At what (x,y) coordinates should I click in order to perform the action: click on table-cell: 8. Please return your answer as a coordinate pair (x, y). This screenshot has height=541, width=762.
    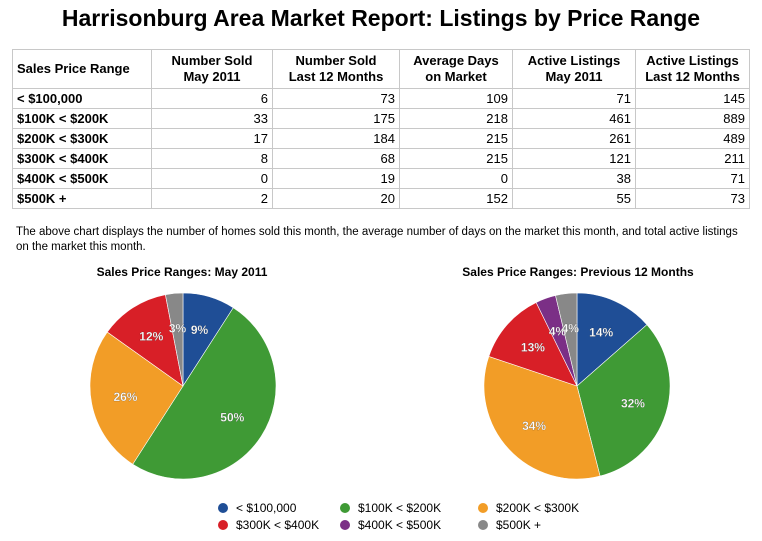
    Looking at the image, I should click on (212, 158).